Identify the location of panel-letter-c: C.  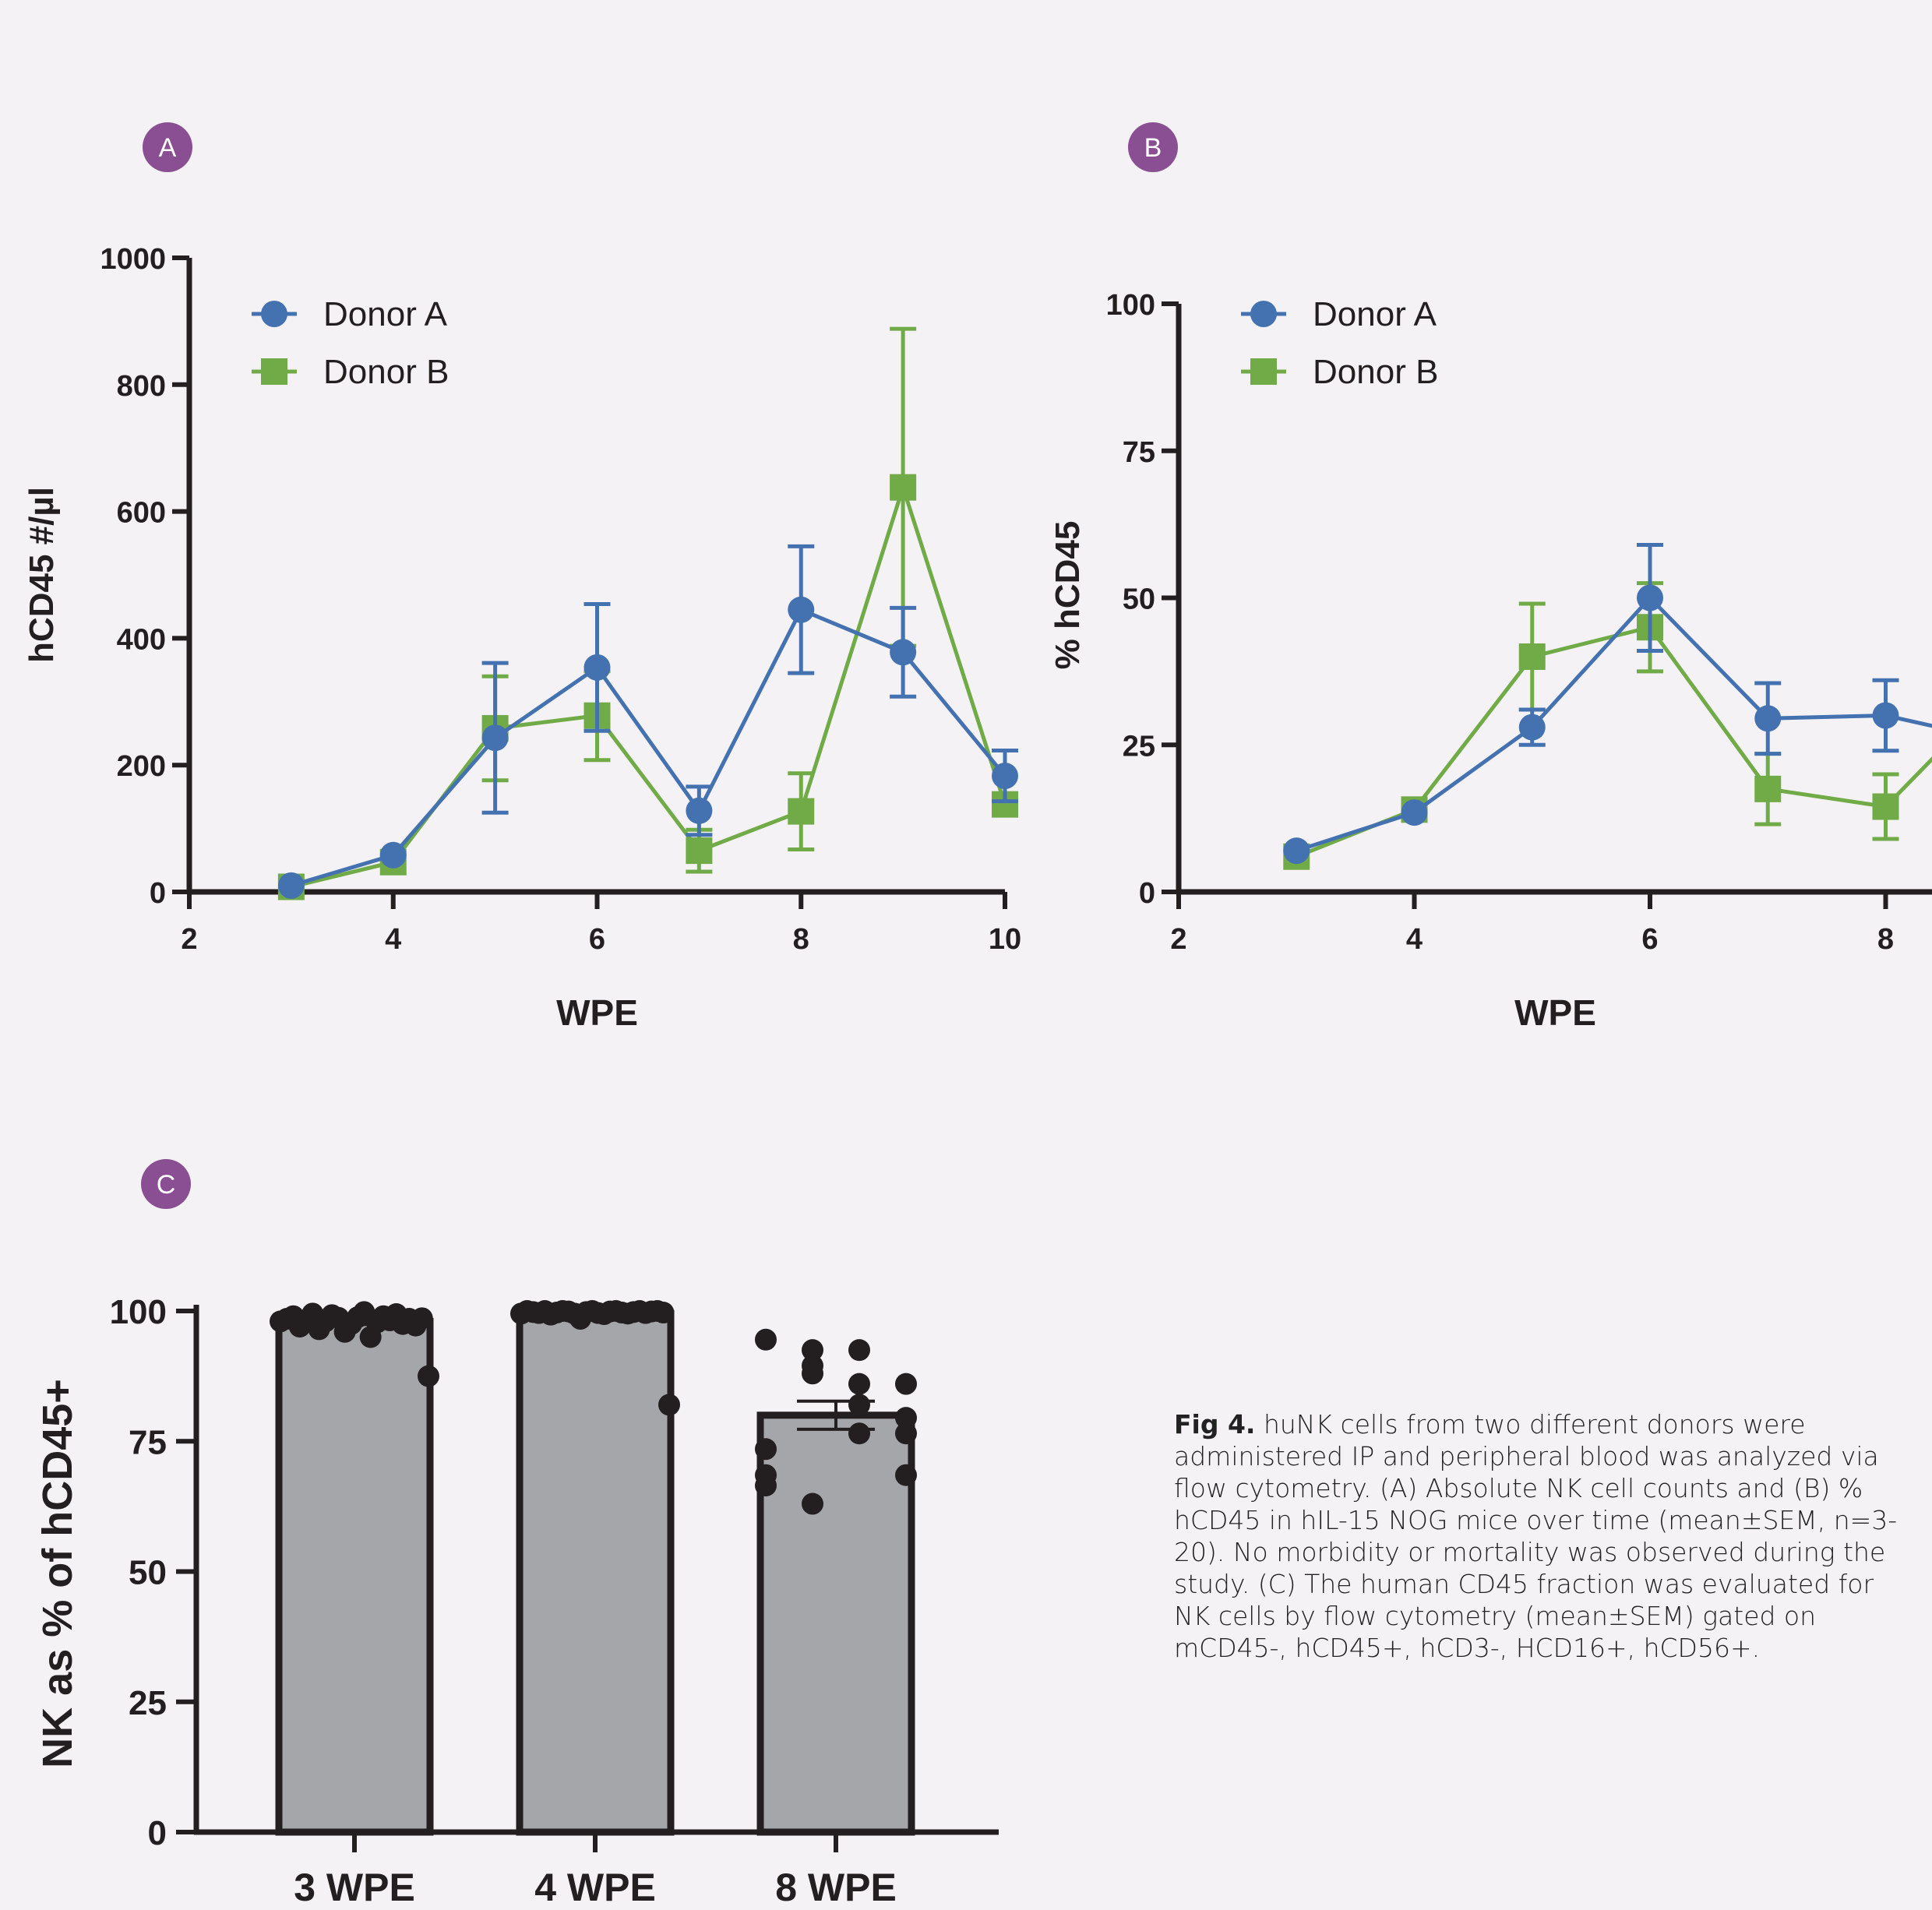
(166, 1185).